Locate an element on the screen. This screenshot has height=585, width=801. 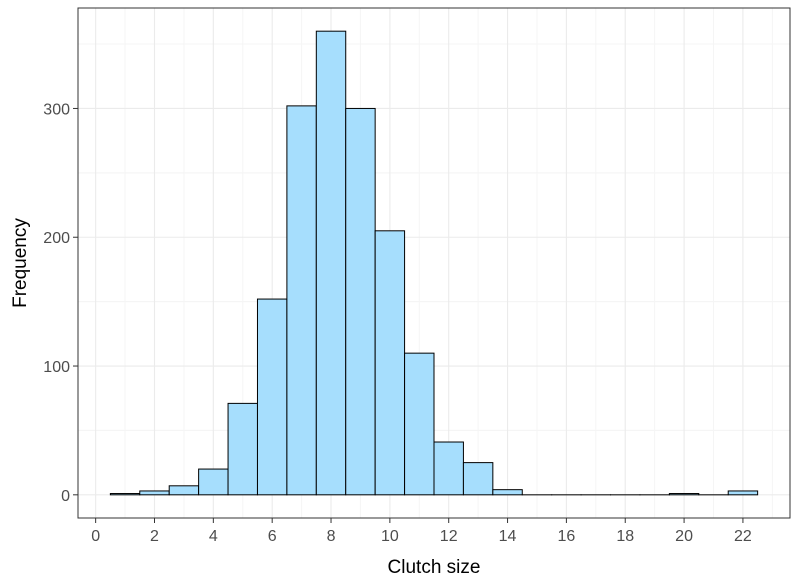
x-tick-label: 8 is located at coordinates (331, 536).